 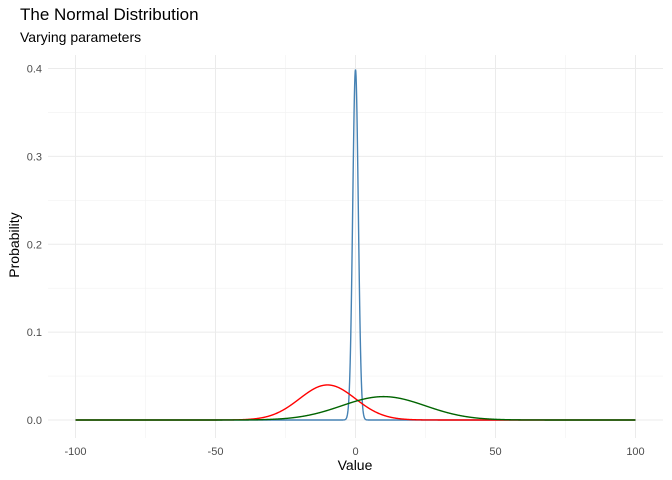 I want to click on x-tick-label: 100, so click(x=635, y=452).